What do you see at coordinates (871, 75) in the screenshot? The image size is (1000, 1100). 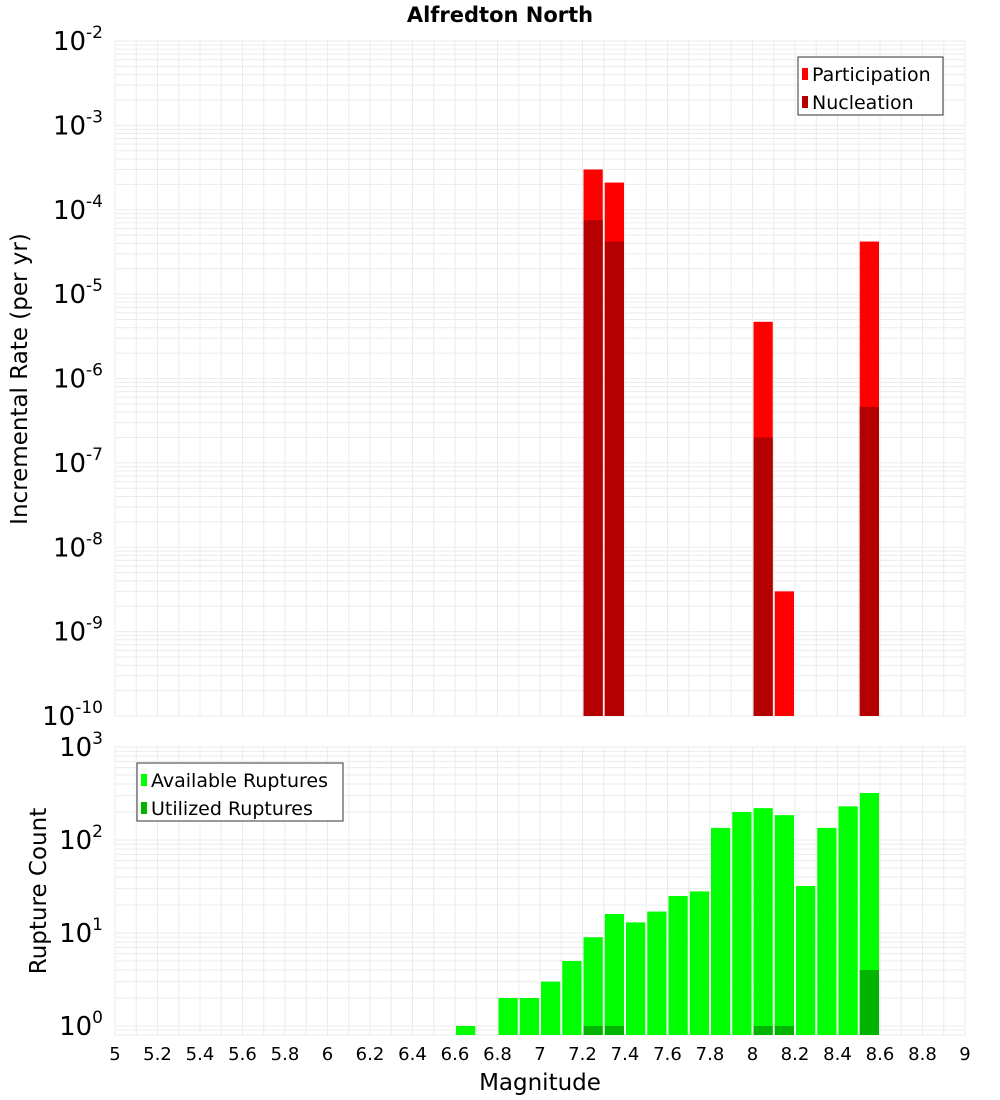 I see `rate-legend-label: Participation` at bounding box center [871, 75].